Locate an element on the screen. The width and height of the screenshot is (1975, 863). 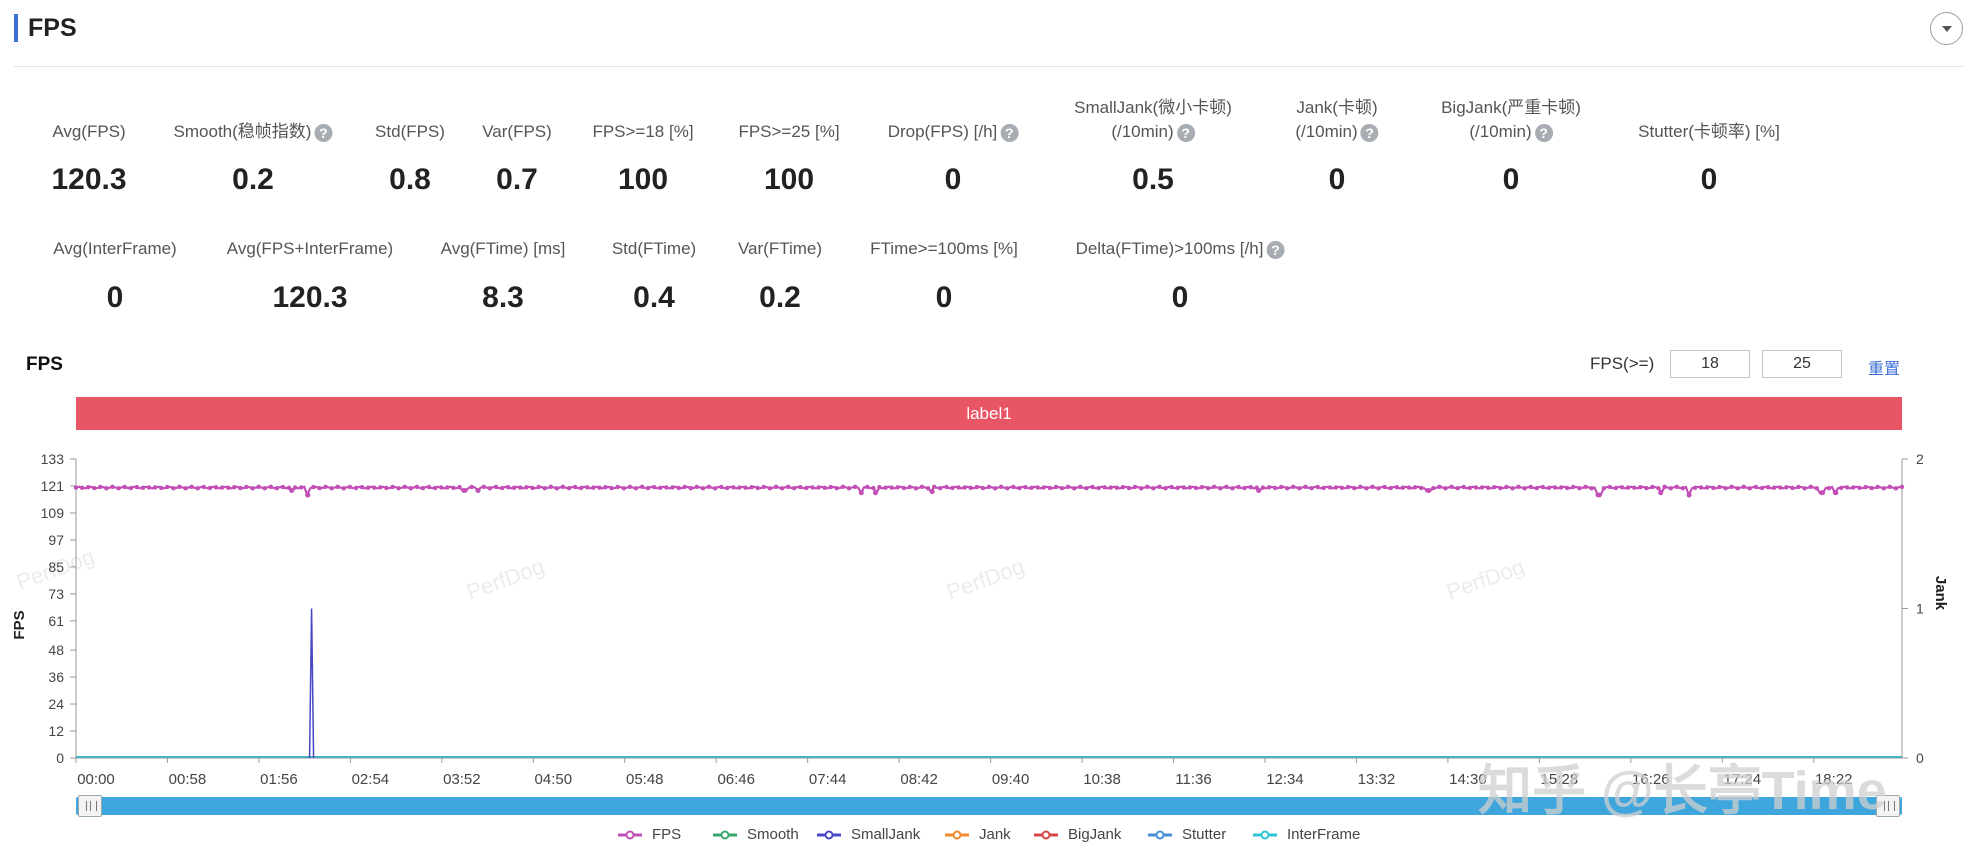
stat-label-text: FTime>=100ms [%] is located at coordinates (944, 248).